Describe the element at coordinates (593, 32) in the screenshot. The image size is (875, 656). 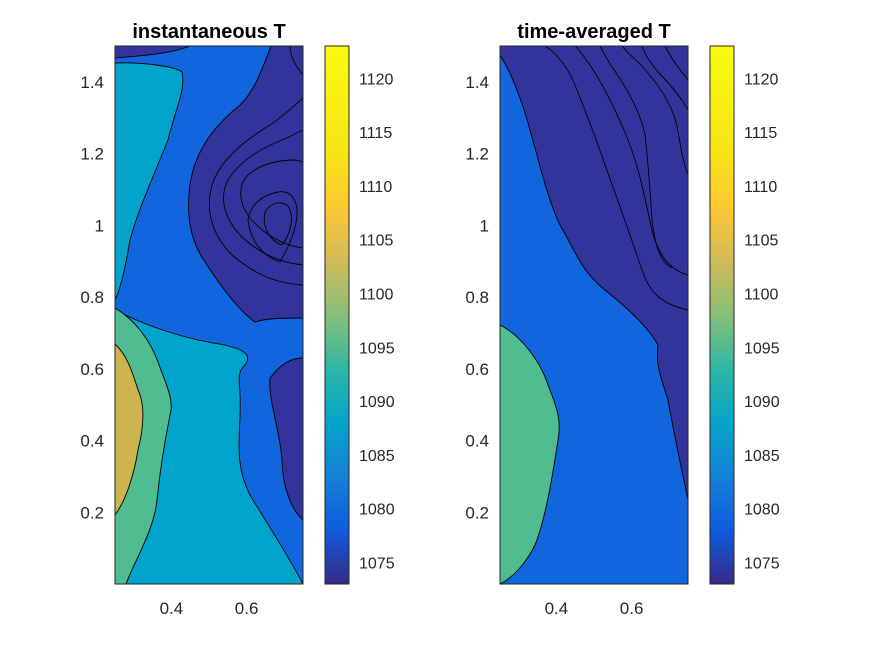
I see `chart-title: time-averaged T` at that location.